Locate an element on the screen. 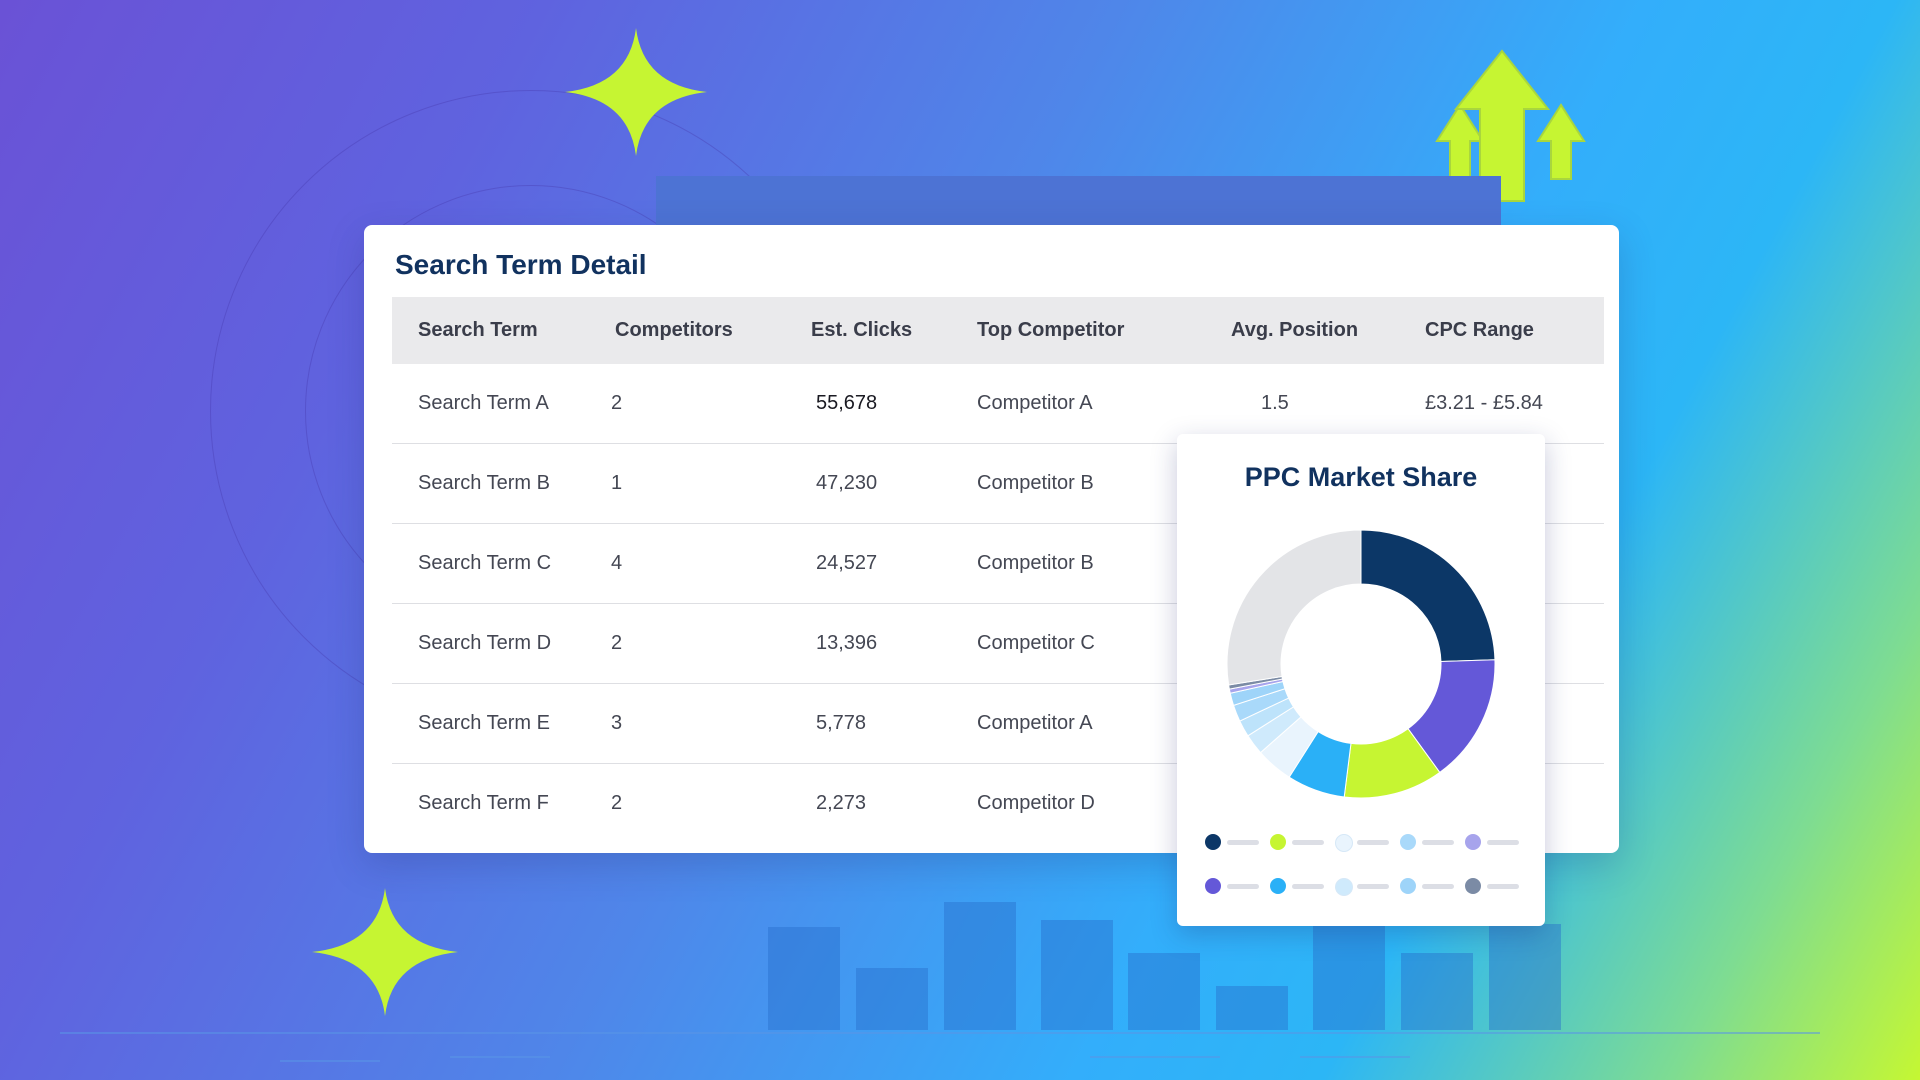 The image size is (1920, 1080). cell-top-competitor: Competitor D is located at coordinates (1036, 803).